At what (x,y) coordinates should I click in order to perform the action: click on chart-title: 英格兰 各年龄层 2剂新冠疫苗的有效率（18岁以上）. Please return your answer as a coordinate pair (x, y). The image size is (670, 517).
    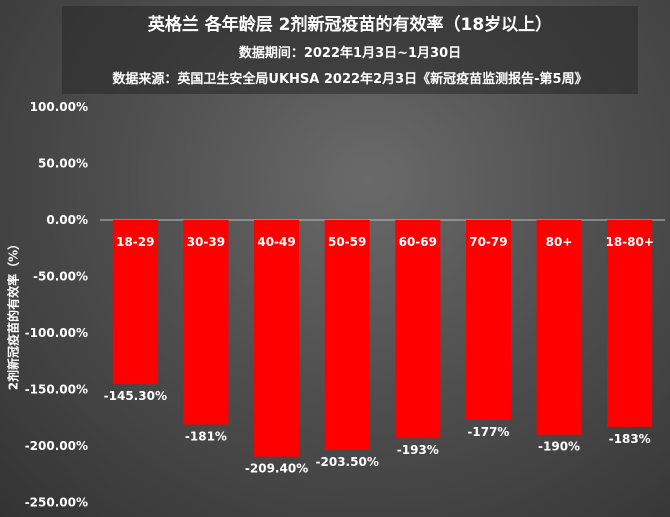
    Looking at the image, I should click on (350, 25).